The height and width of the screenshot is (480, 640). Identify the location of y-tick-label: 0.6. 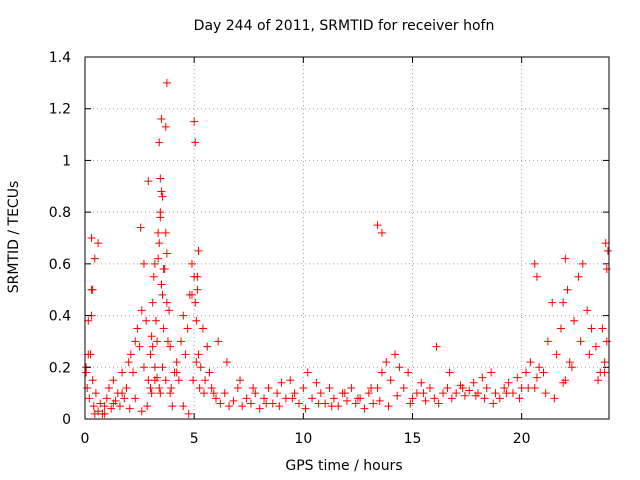
(60, 265).